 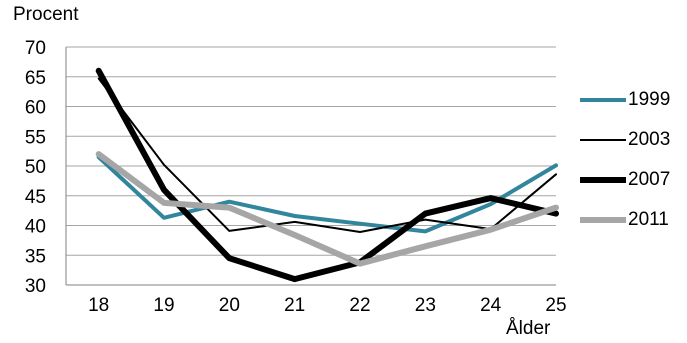 What do you see at coordinates (46, 14) in the screenshot?
I see `y-axis-label: Procent` at bounding box center [46, 14].